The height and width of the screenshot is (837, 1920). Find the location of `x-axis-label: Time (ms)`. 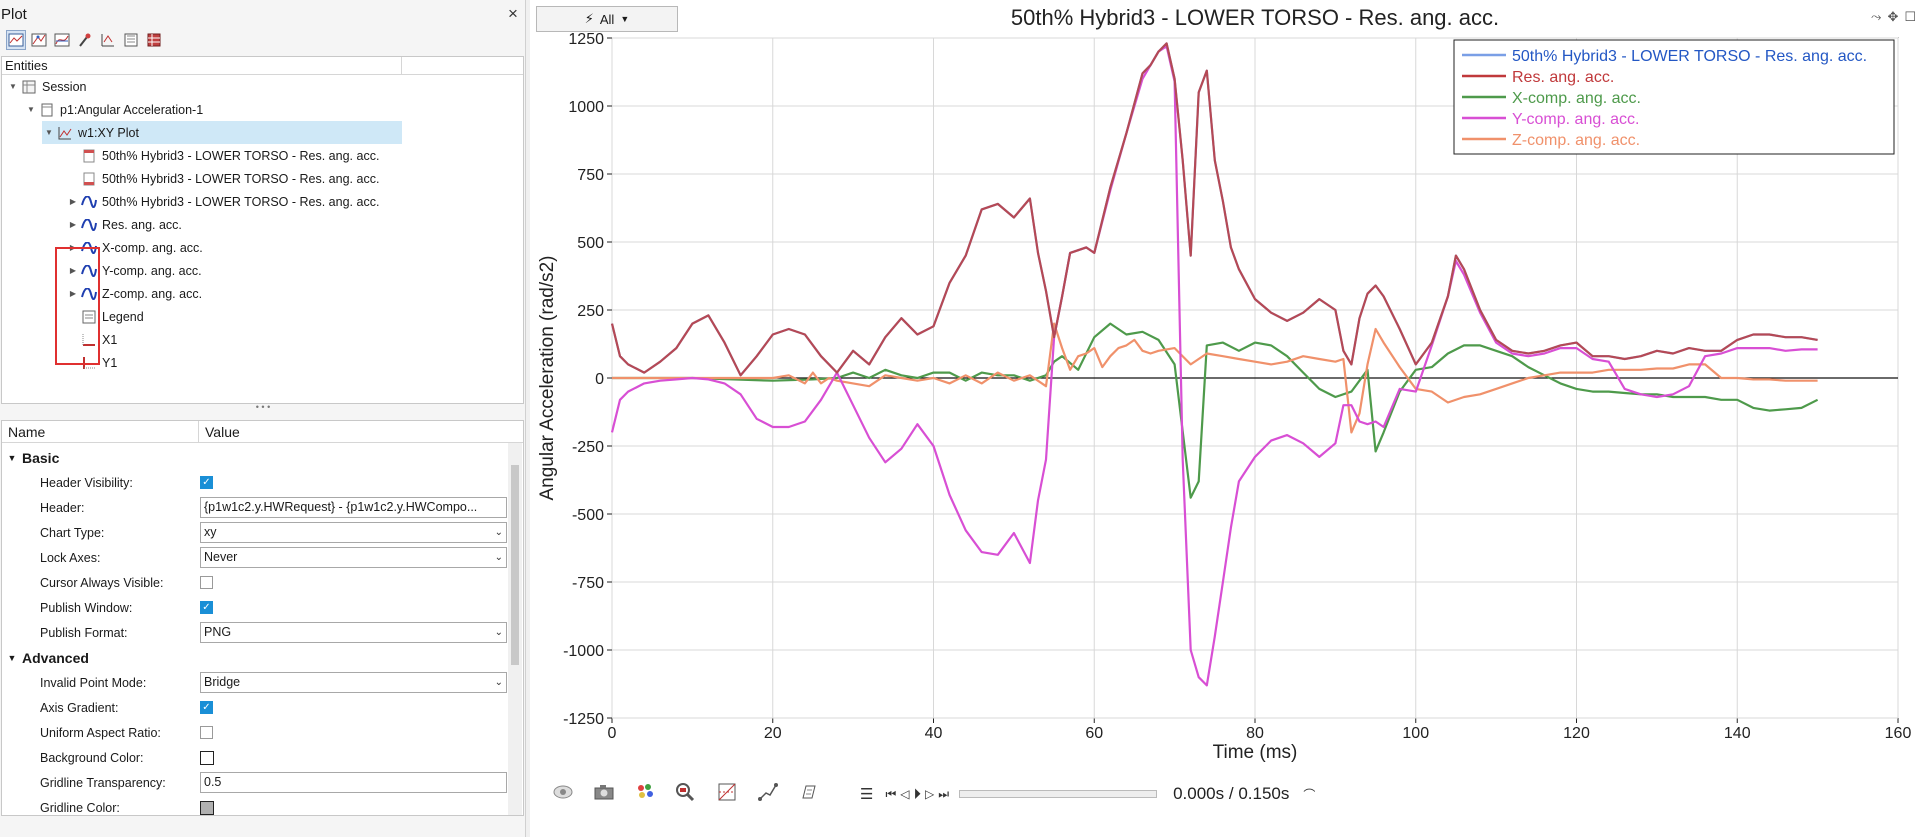

x-axis-label: Time (ms) is located at coordinates (1255, 752).